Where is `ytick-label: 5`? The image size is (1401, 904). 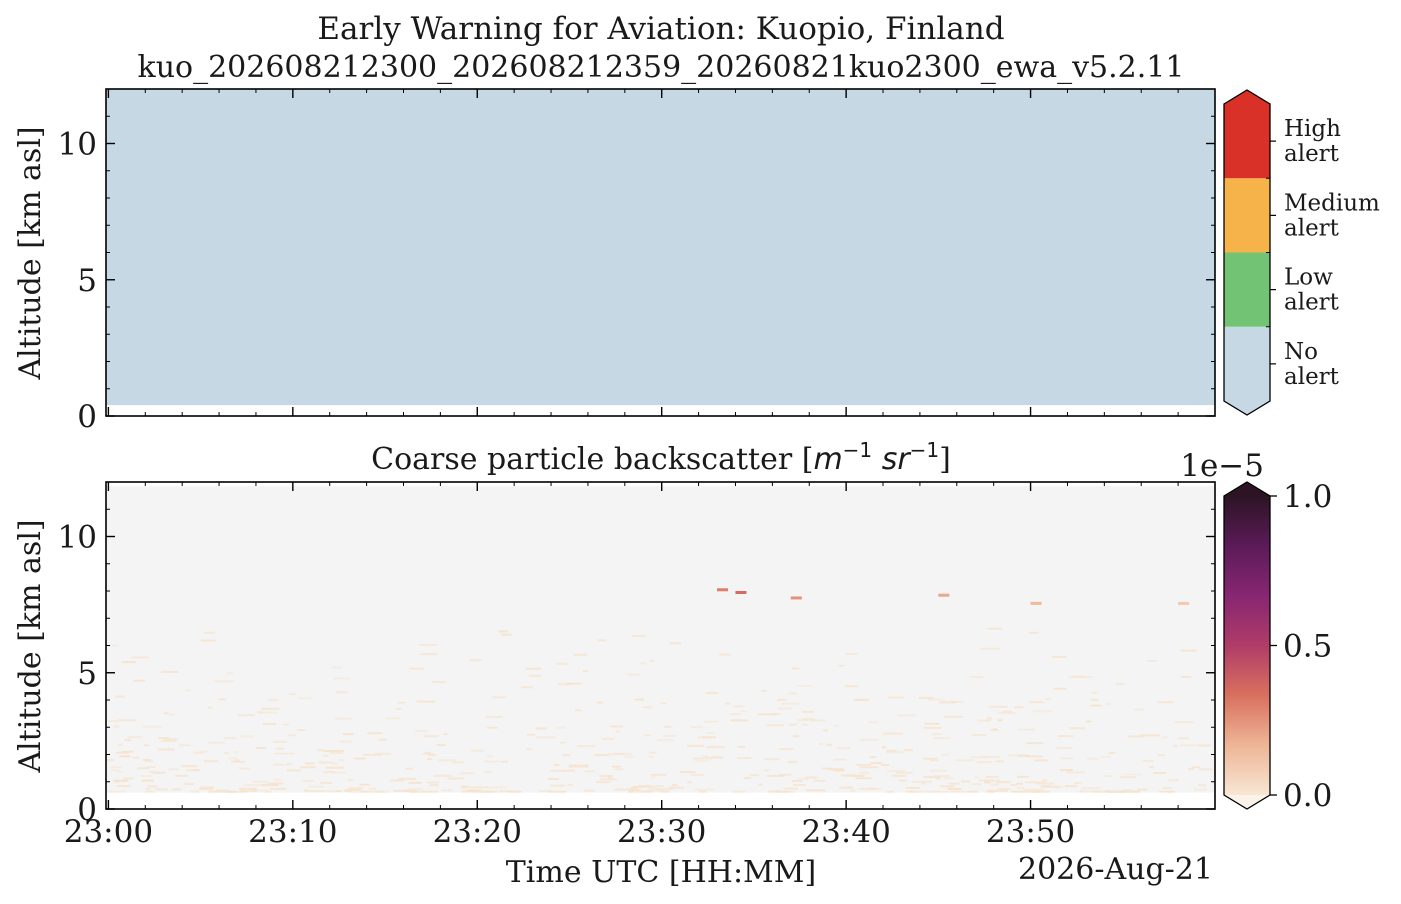
ytick-label: 5 is located at coordinates (87, 674).